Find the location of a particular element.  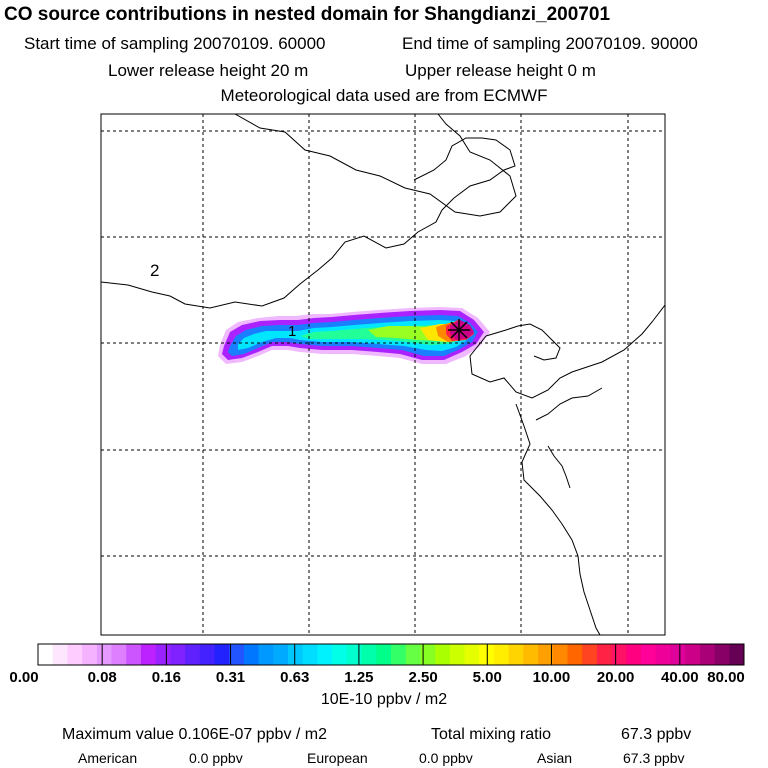

lower-release-height: Lower release height 20 m is located at coordinates (208, 70).